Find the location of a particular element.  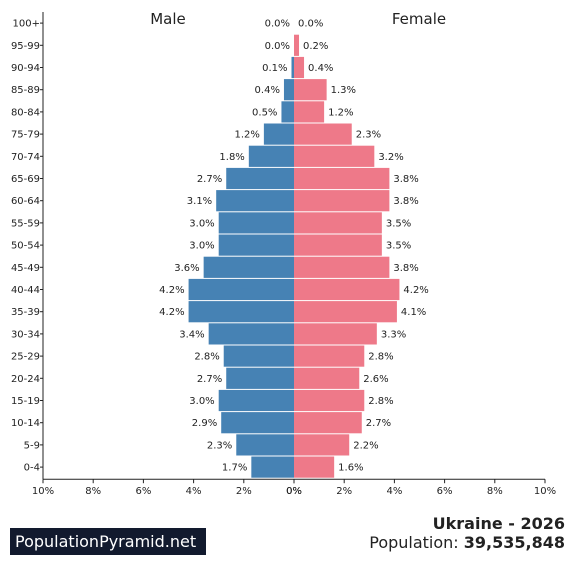

population-value: 39,535,848 is located at coordinates (514, 542).